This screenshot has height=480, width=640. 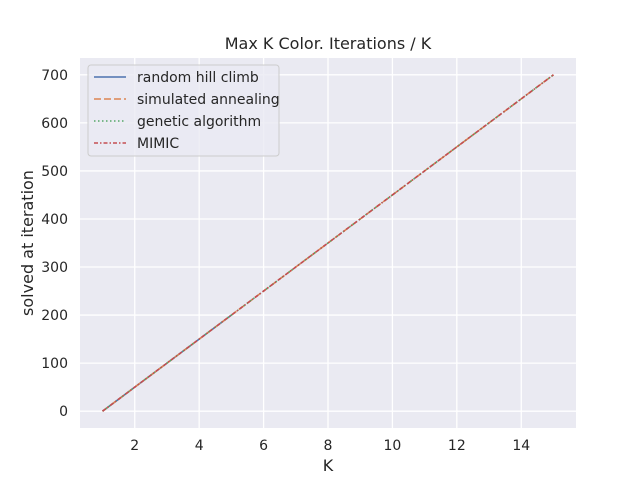 What do you see at coordinates (198, 78) in the screenshot?
I see `legend-label: random hill climb` at bounding box center [198, 78].